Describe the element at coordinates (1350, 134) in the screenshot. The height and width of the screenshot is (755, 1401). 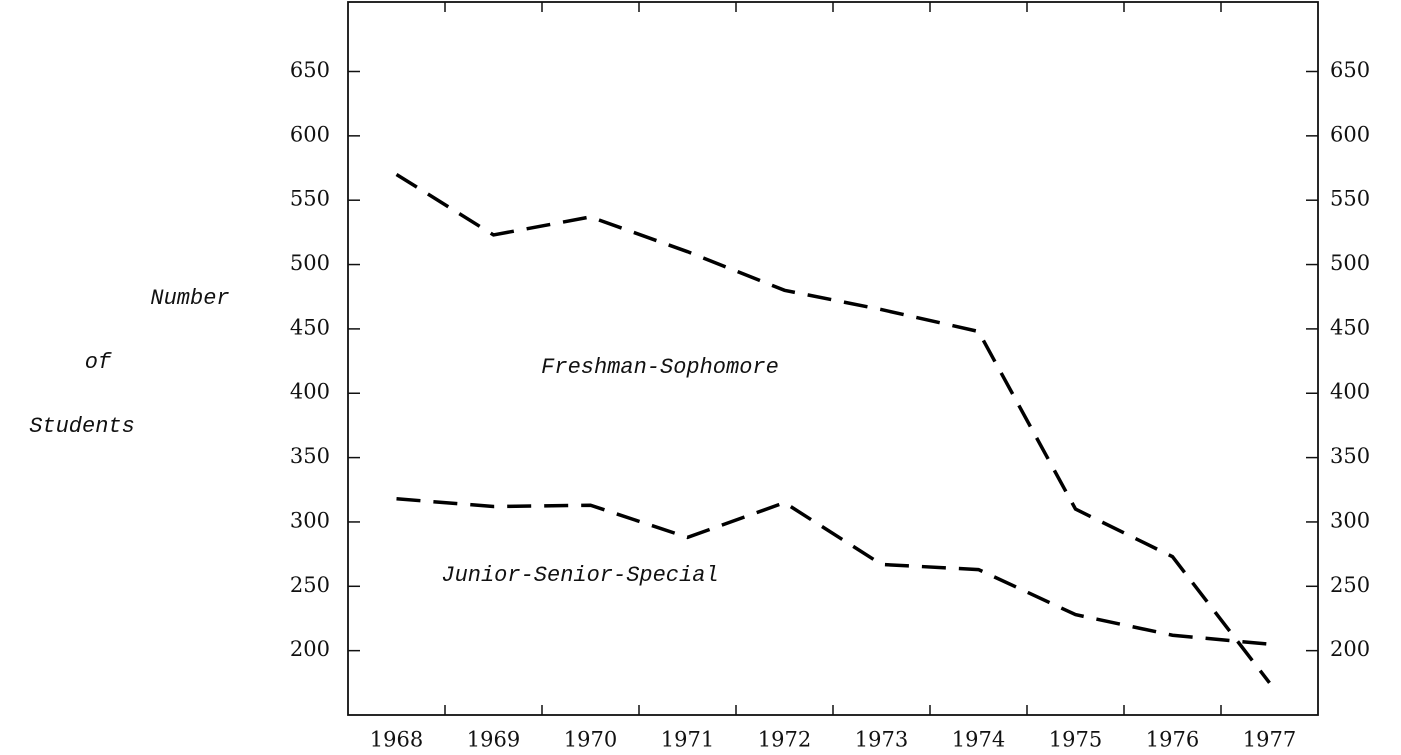
I see `y2-tick-label: 600` at that location.